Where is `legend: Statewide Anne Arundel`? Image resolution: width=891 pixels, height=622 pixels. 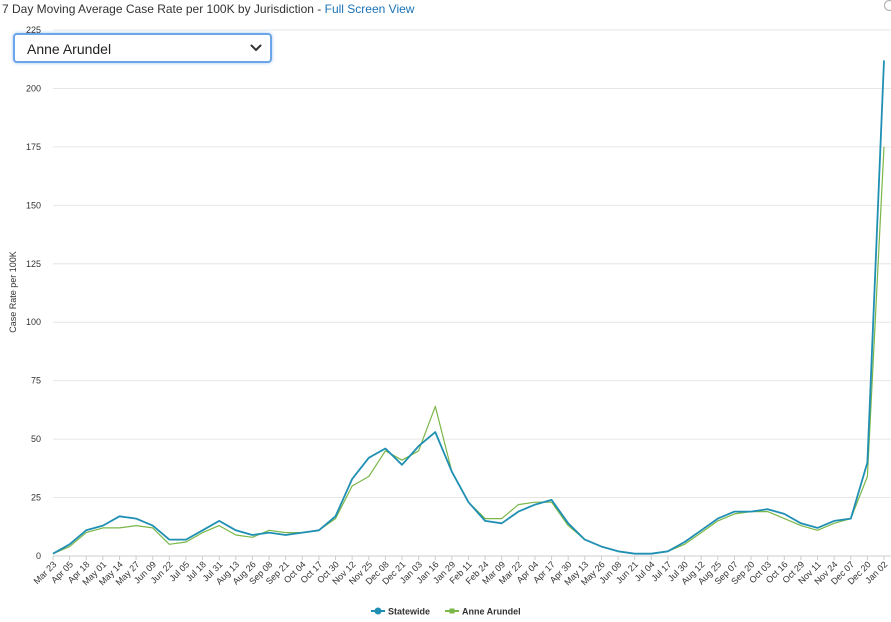 legend: Statewide Anne Arundel is located at coordinates (446, 612).